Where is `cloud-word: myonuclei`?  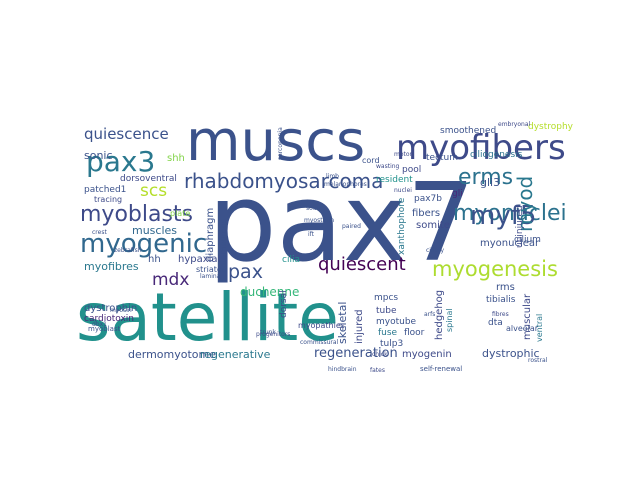 cloud-word: myonuclei is located at coordinates (510, 213).